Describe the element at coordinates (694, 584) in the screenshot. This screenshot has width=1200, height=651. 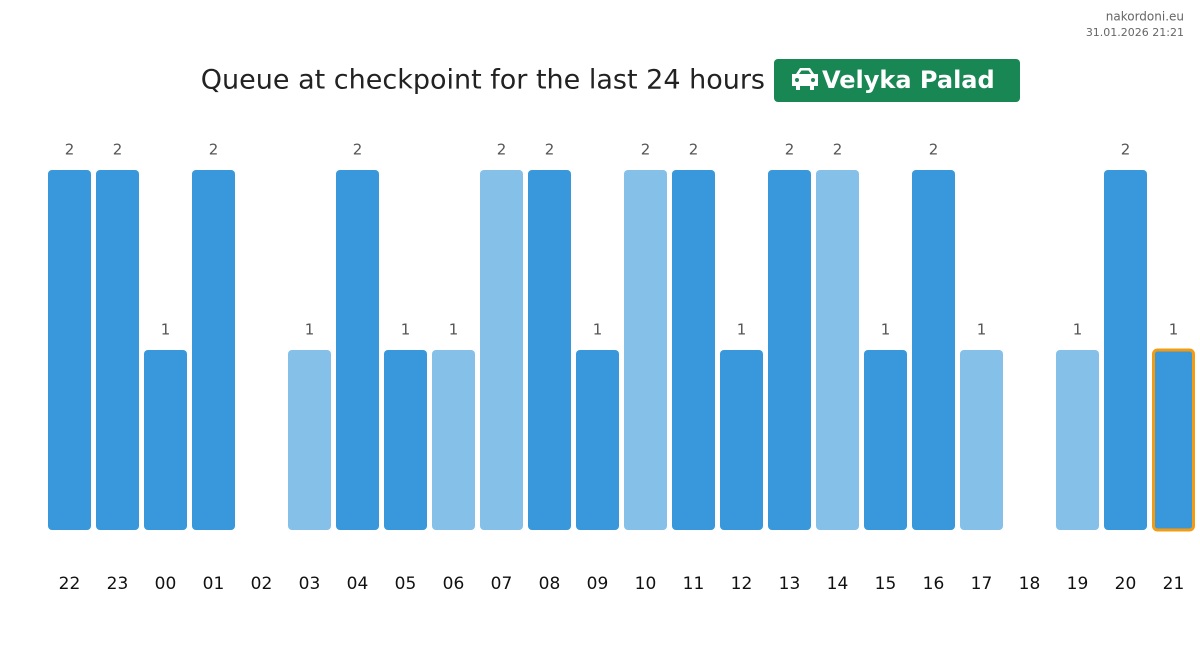
I see `x-tick-label: 11` at that location.